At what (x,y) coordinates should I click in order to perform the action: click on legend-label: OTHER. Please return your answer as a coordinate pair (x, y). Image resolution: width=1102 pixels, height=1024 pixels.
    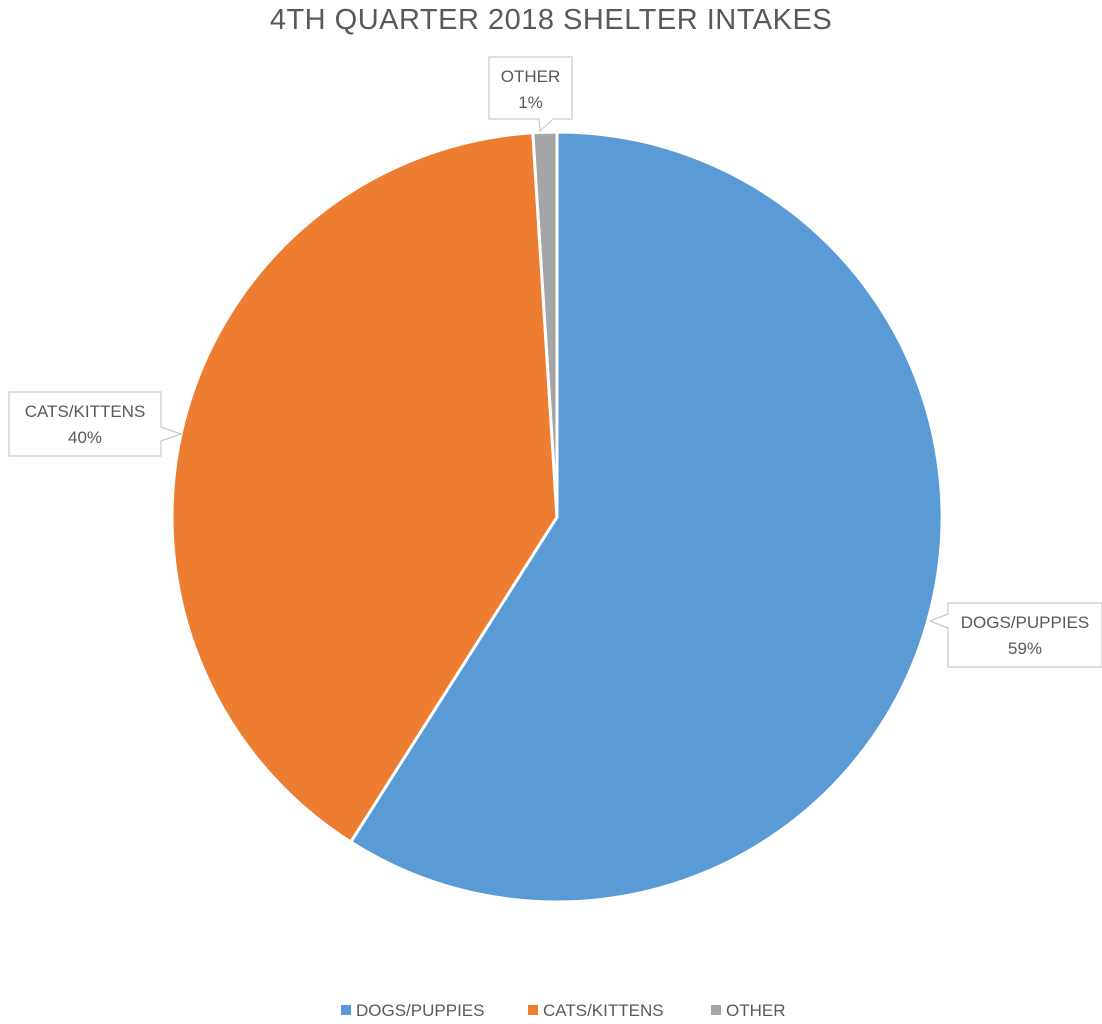
    Looking at the image, I should click on (756, 1010).